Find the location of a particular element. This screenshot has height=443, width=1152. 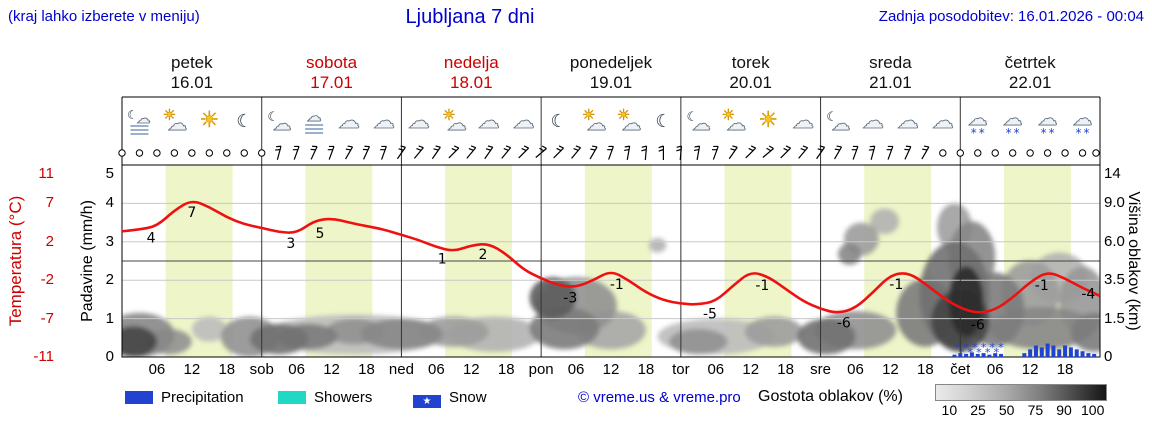

temperature-value-label: -6 is located at coordinates (978, 325).